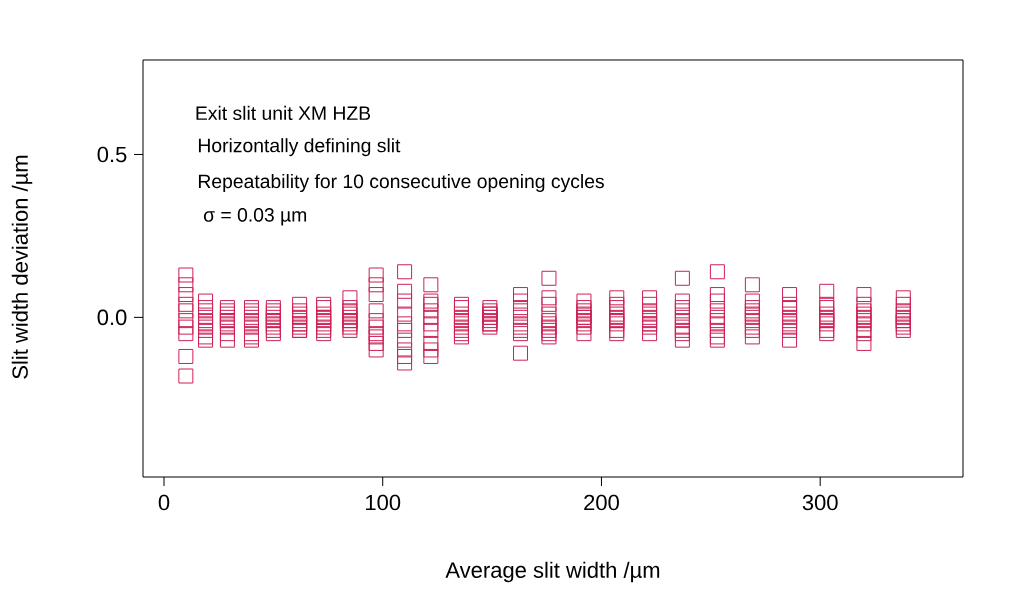  I want to click on y-tick-label: 0.0, so click(112, 317).